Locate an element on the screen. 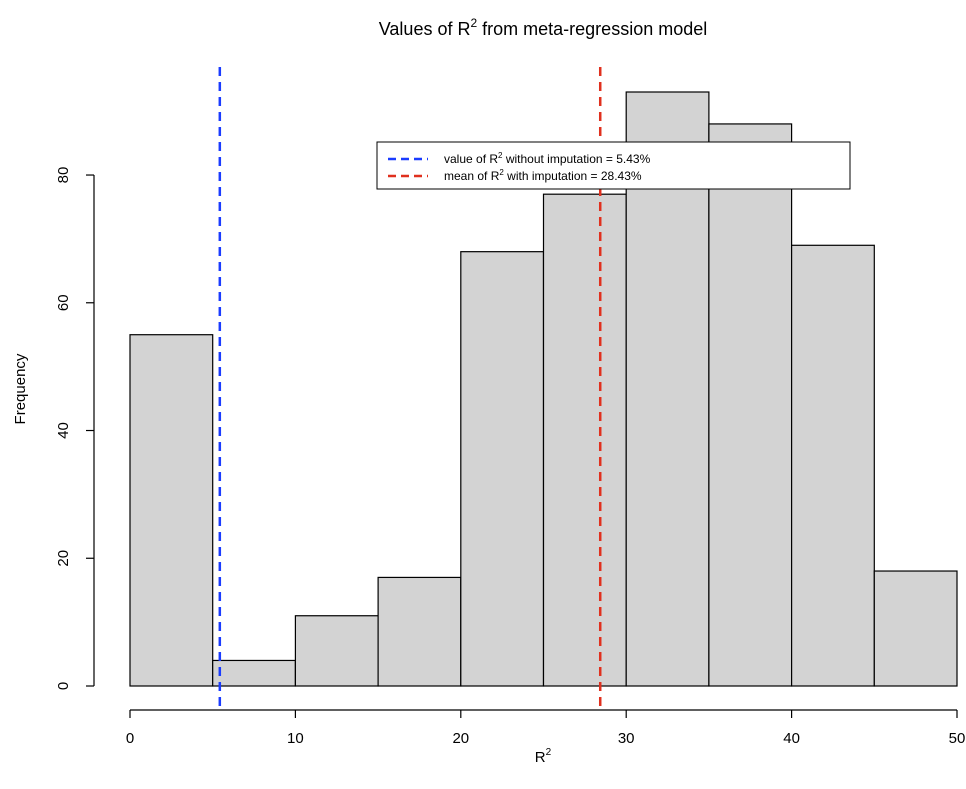 Image resolution: width=966 pixels, height=789 pixels. x-tick-label-50: 50 is located at coordinates (957, 738).